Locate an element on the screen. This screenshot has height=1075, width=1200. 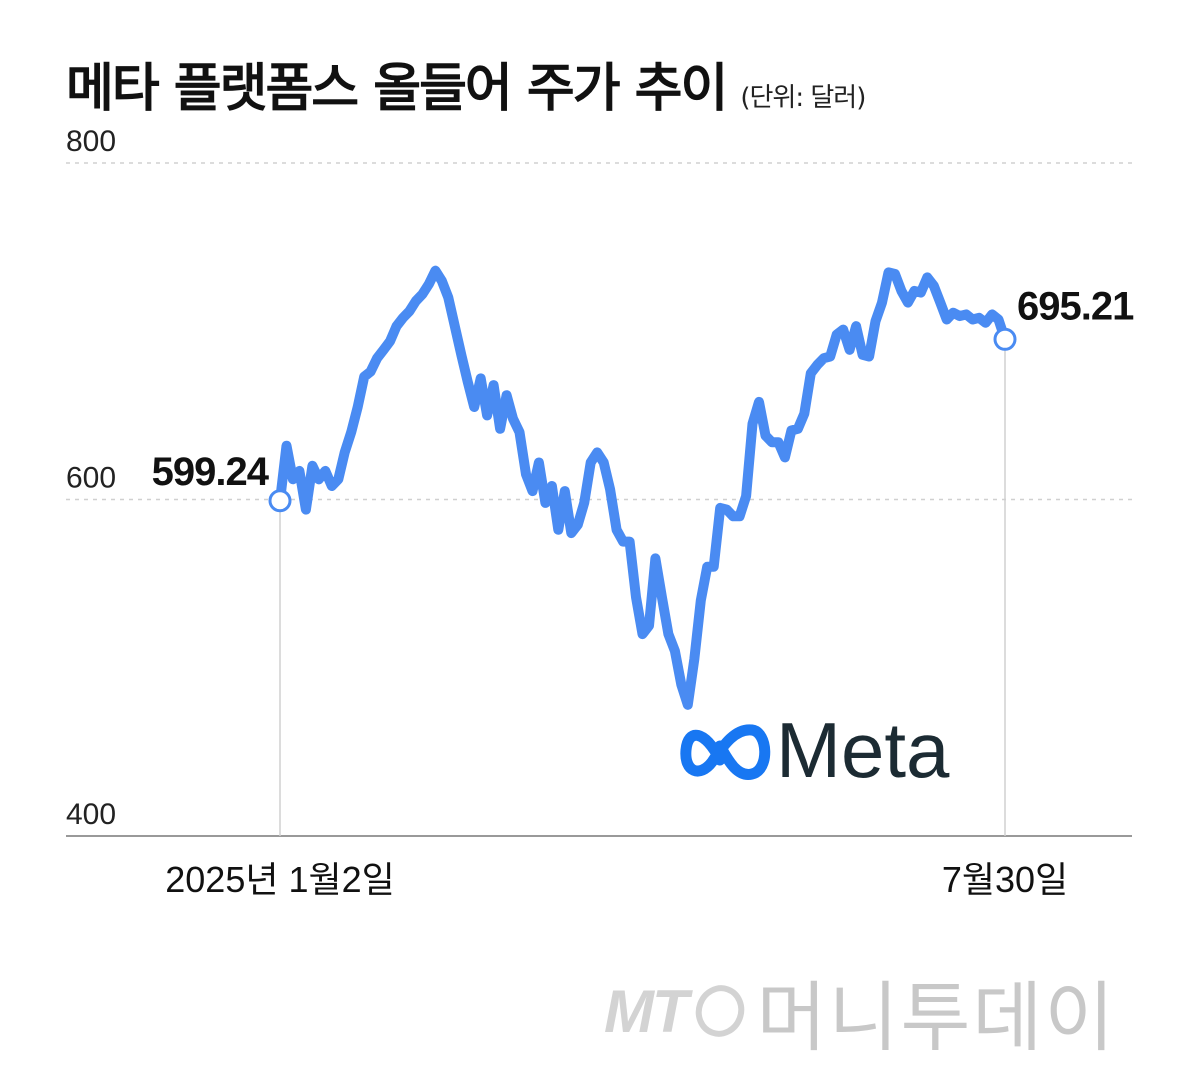
end-value-label: 695.21 is located at coordinates (1075, 306).